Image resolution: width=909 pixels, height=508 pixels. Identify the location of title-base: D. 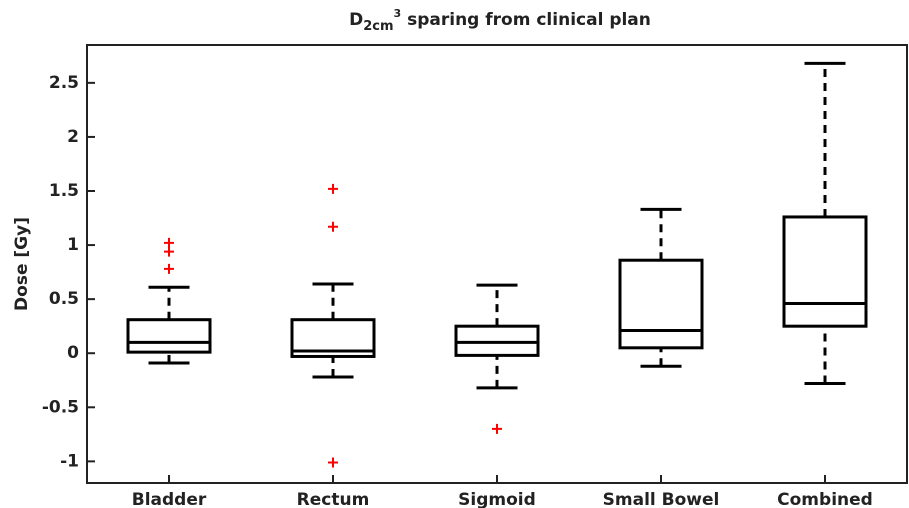
(356, 20).